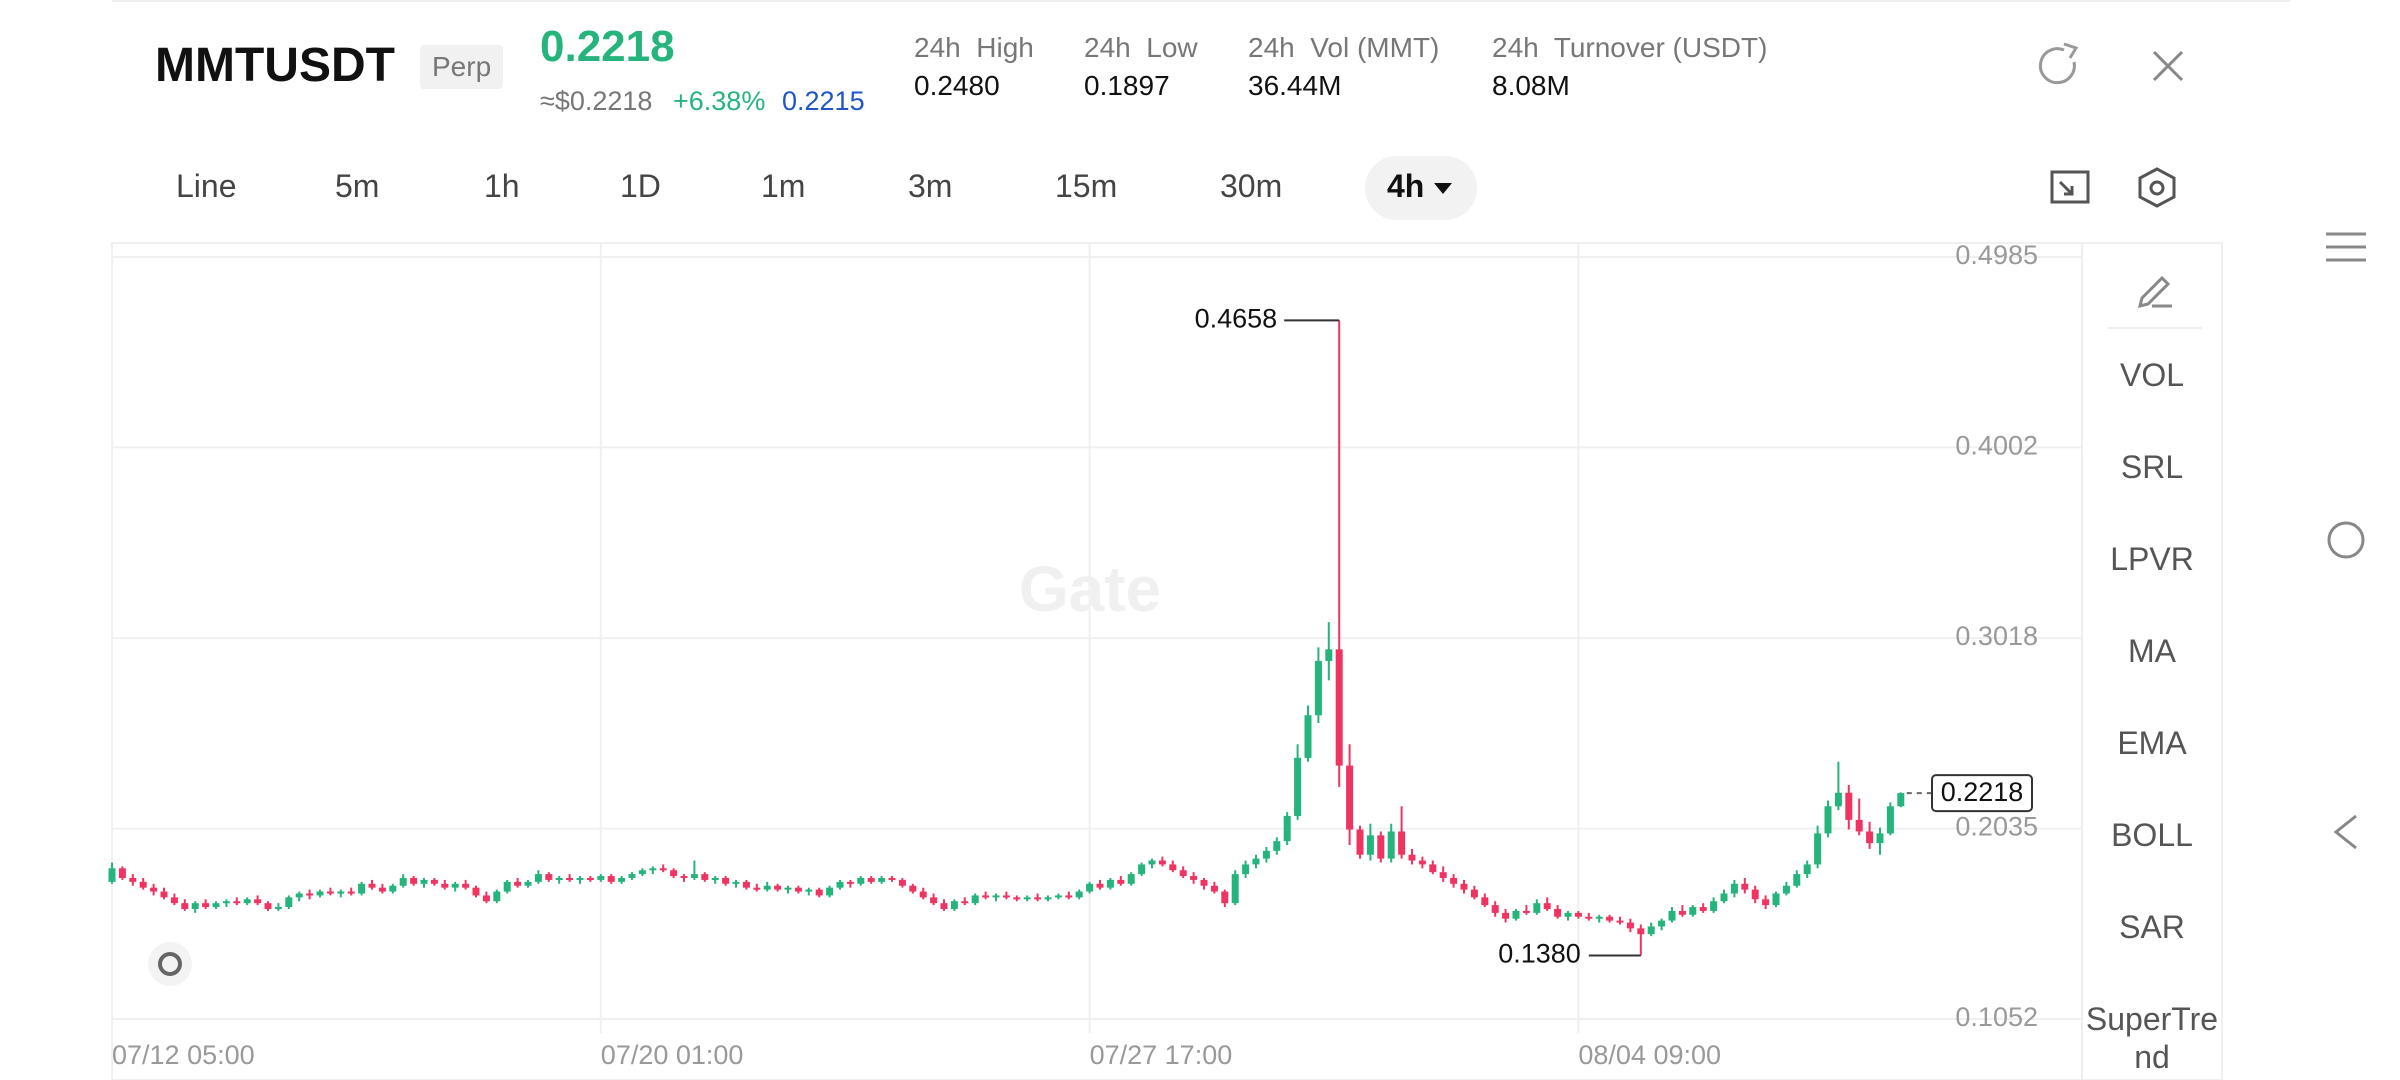  I want to click on indicator: MA, so click(2152, 651).